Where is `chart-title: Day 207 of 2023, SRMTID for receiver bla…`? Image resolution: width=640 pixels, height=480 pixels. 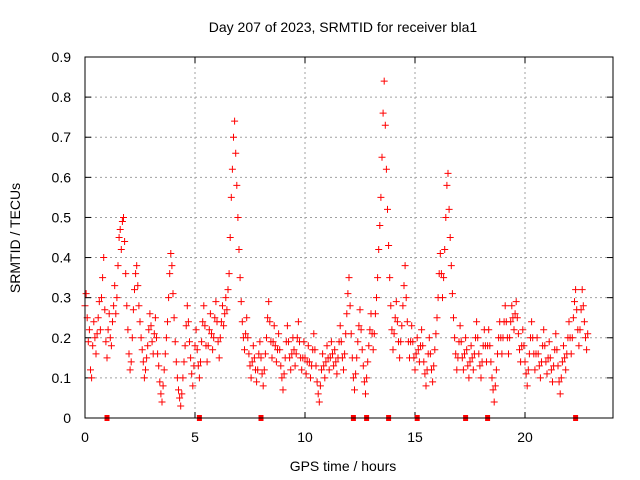 chart-title: Day 207 of 2023, SRMTID for receiver bla… is located at coordinates (343, 27).